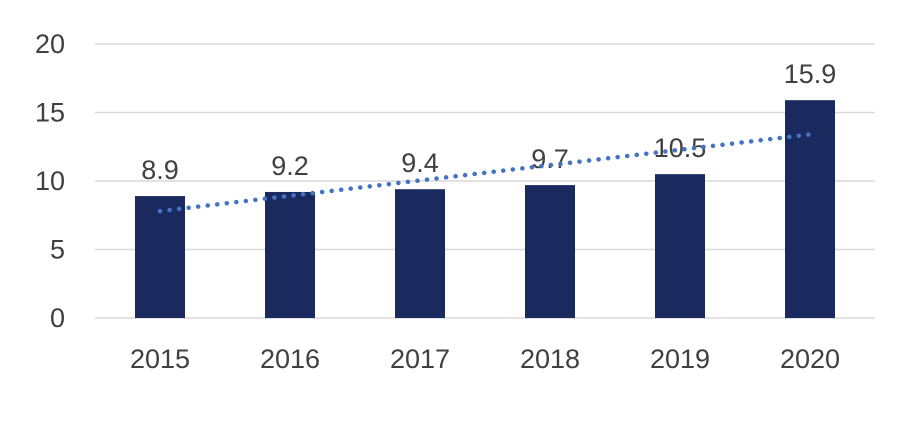  What do you see at coordinates (160, 170) in the screenshot?
I see `data-label-2015: 8.9` at bounding box center [160, 170].